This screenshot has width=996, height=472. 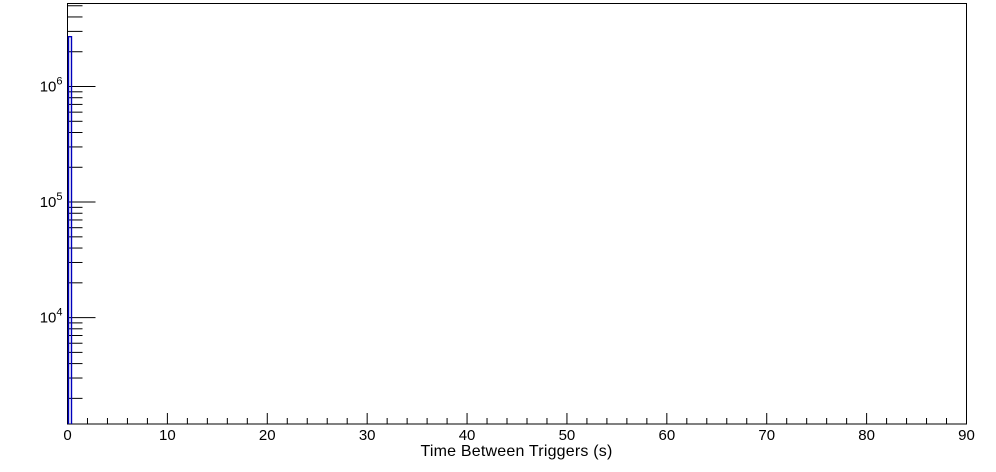 What do you see at coordinates (51, 317) in the screenshot?
I see `y-axis-tick-label: 10⁴` at bounding box center [51, 317].